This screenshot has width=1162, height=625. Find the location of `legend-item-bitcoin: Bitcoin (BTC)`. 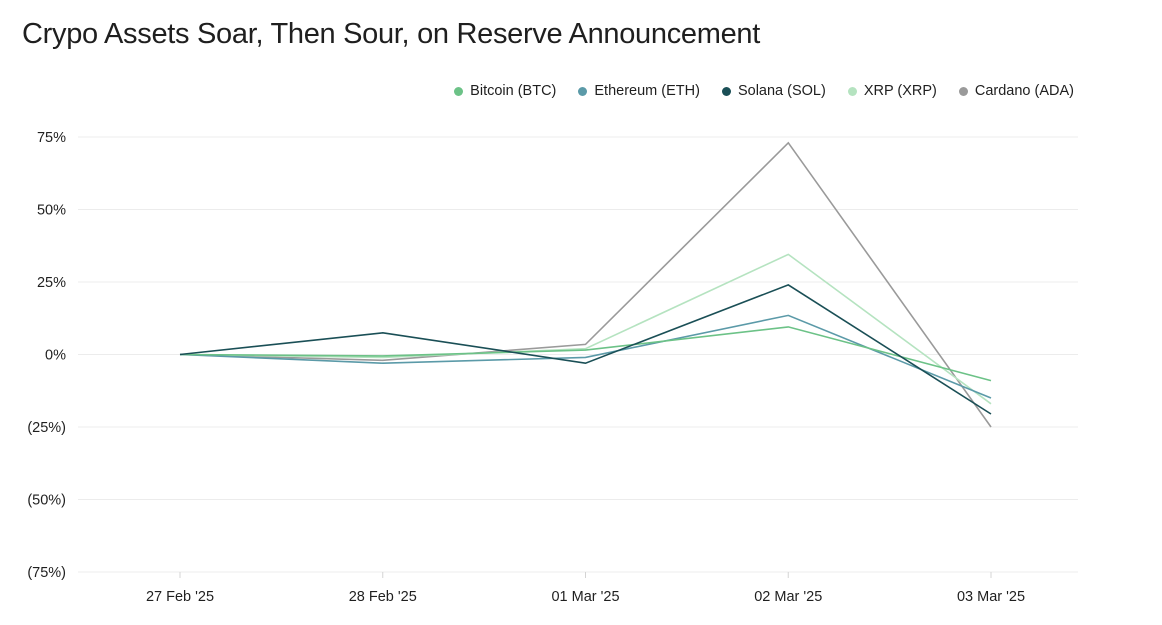

legend-item-bitcoin: Bitcoin (BTC) is located at coordinates (505, 91).